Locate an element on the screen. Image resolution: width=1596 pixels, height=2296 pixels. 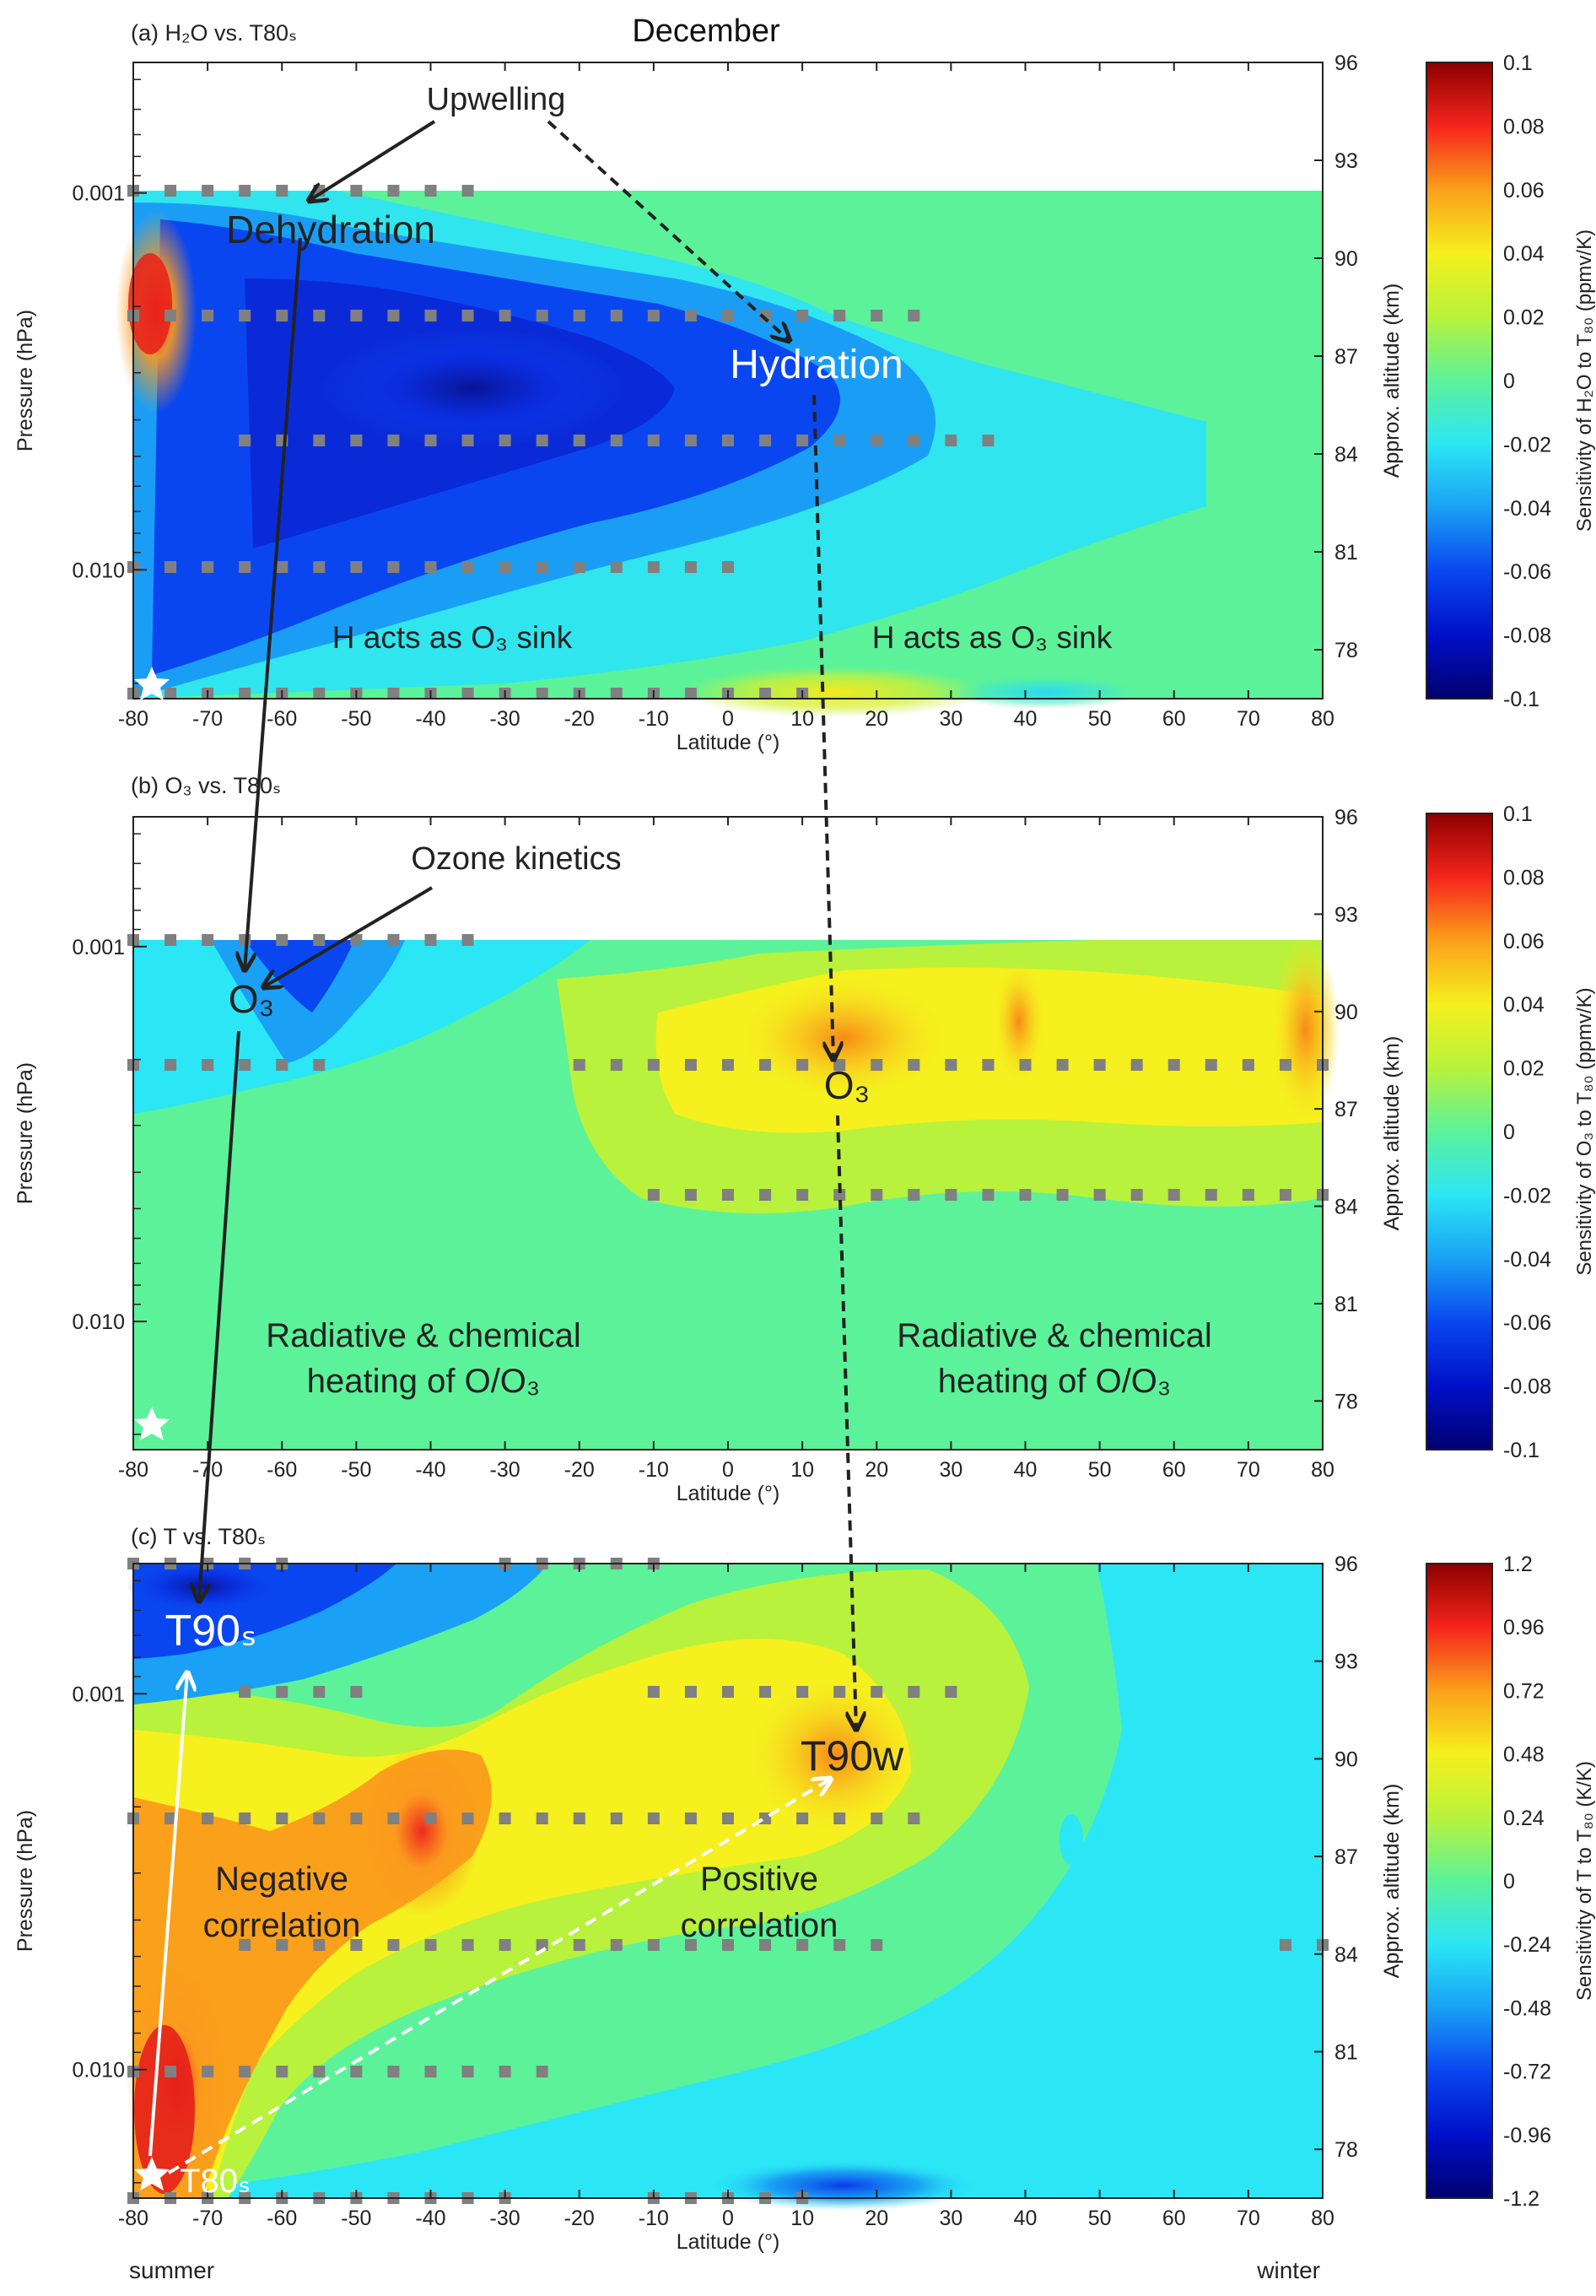
cbar-tick-label: 0.96 is located at coordinates (1524, 1628).